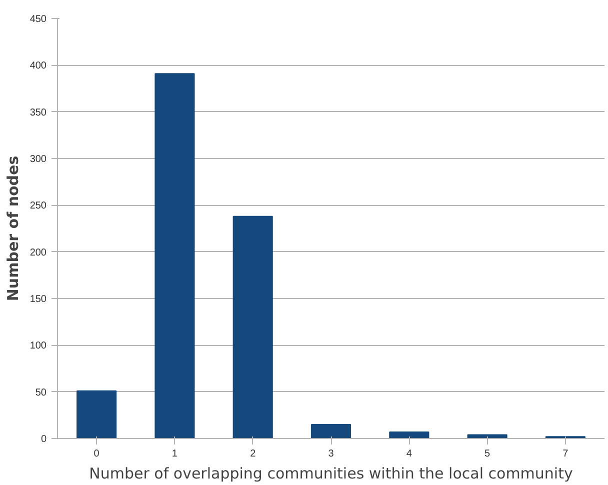 This screenshot has width=608, height=485. Describe the element at coordinates (409, 454) in the screenshot. I see `x-tick-label: 4` at that location.